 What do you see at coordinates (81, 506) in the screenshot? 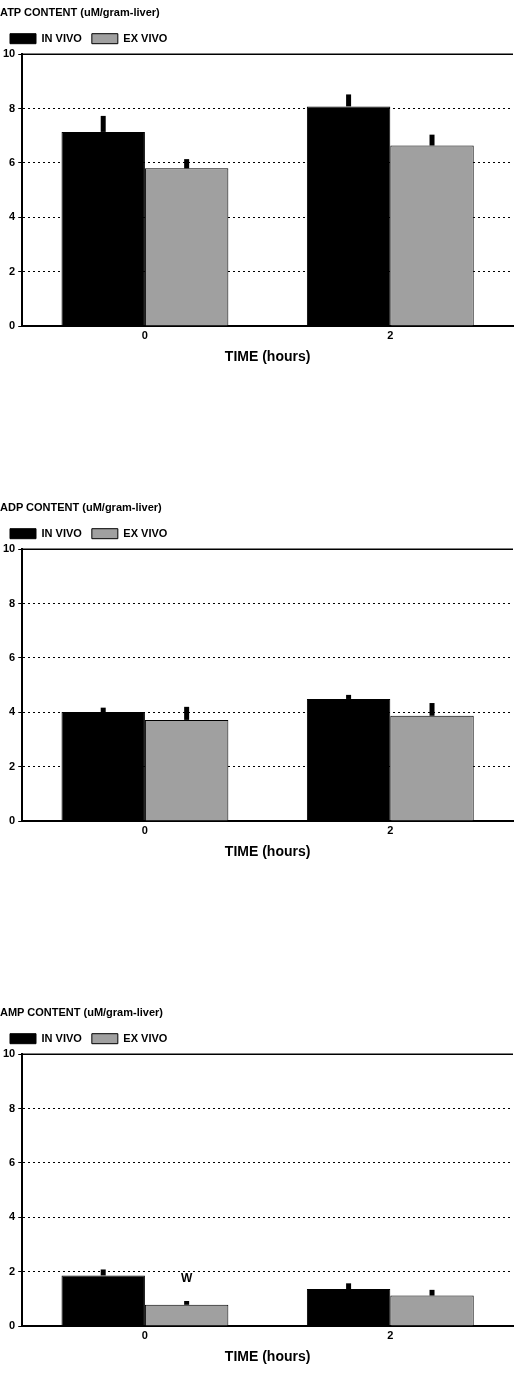
I see `chart-title: ADP CONTENT (uM/gram-liver)` at bounding box center [81, 506].